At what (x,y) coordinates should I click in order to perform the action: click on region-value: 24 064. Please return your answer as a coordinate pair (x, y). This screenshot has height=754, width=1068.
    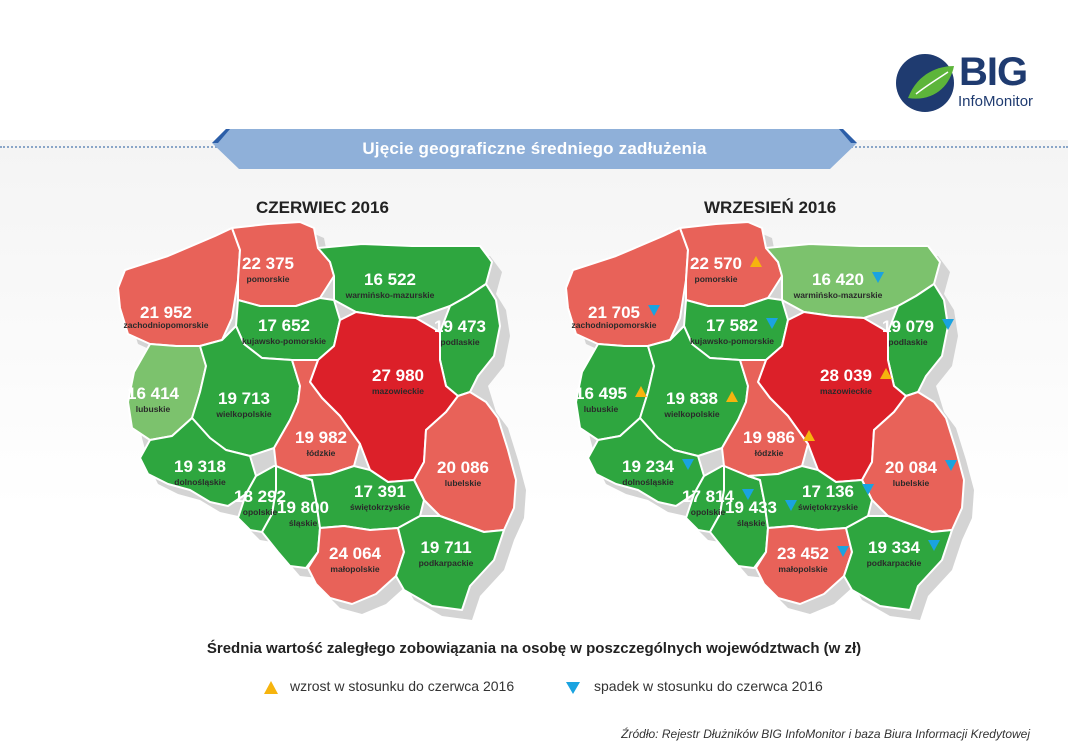
    Looking at the image, I should click on (355, 553).